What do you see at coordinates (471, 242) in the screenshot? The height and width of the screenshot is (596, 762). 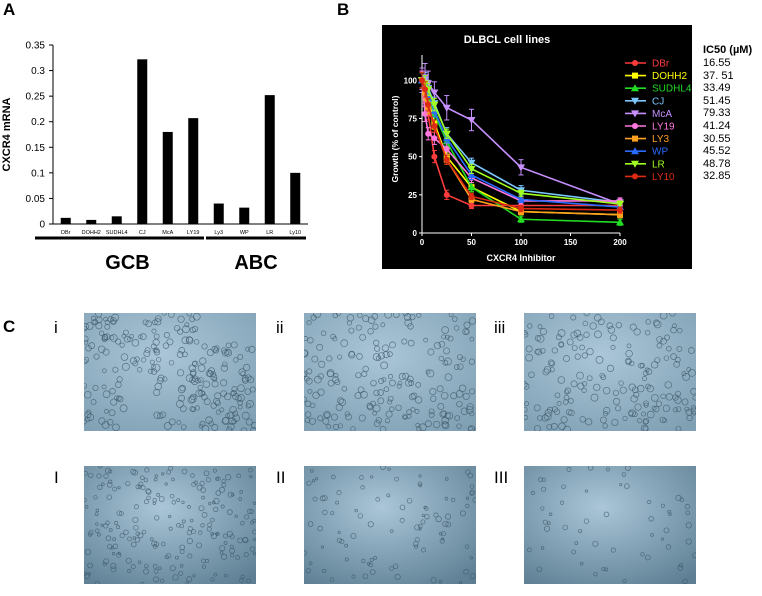 I see `x-tick-label: 50` at bounding box center [471, 242].